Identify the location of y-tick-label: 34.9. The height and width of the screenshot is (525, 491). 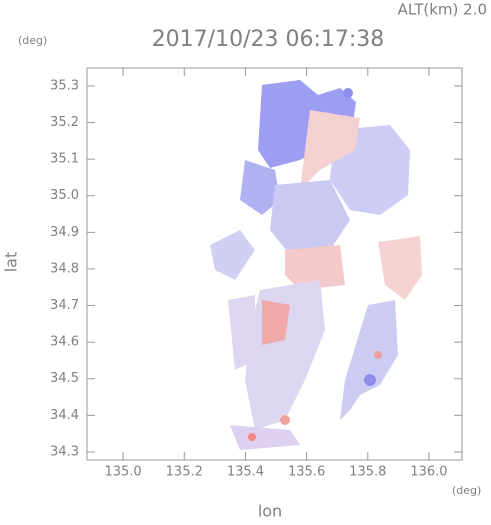
(64, 232).